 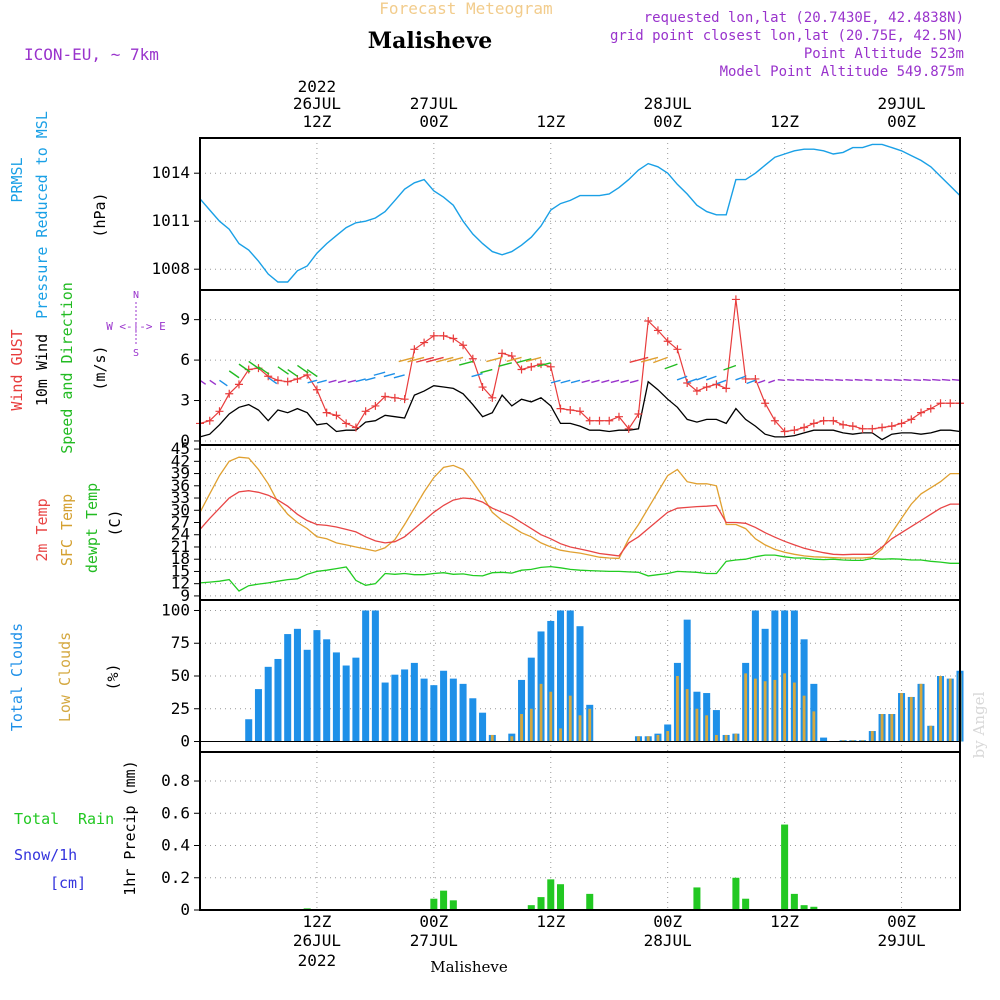 What do you see at coordinates (45, 855) in the screenshot?
I see `snow-label: Snow/1h` at bounding box center [45, 855].